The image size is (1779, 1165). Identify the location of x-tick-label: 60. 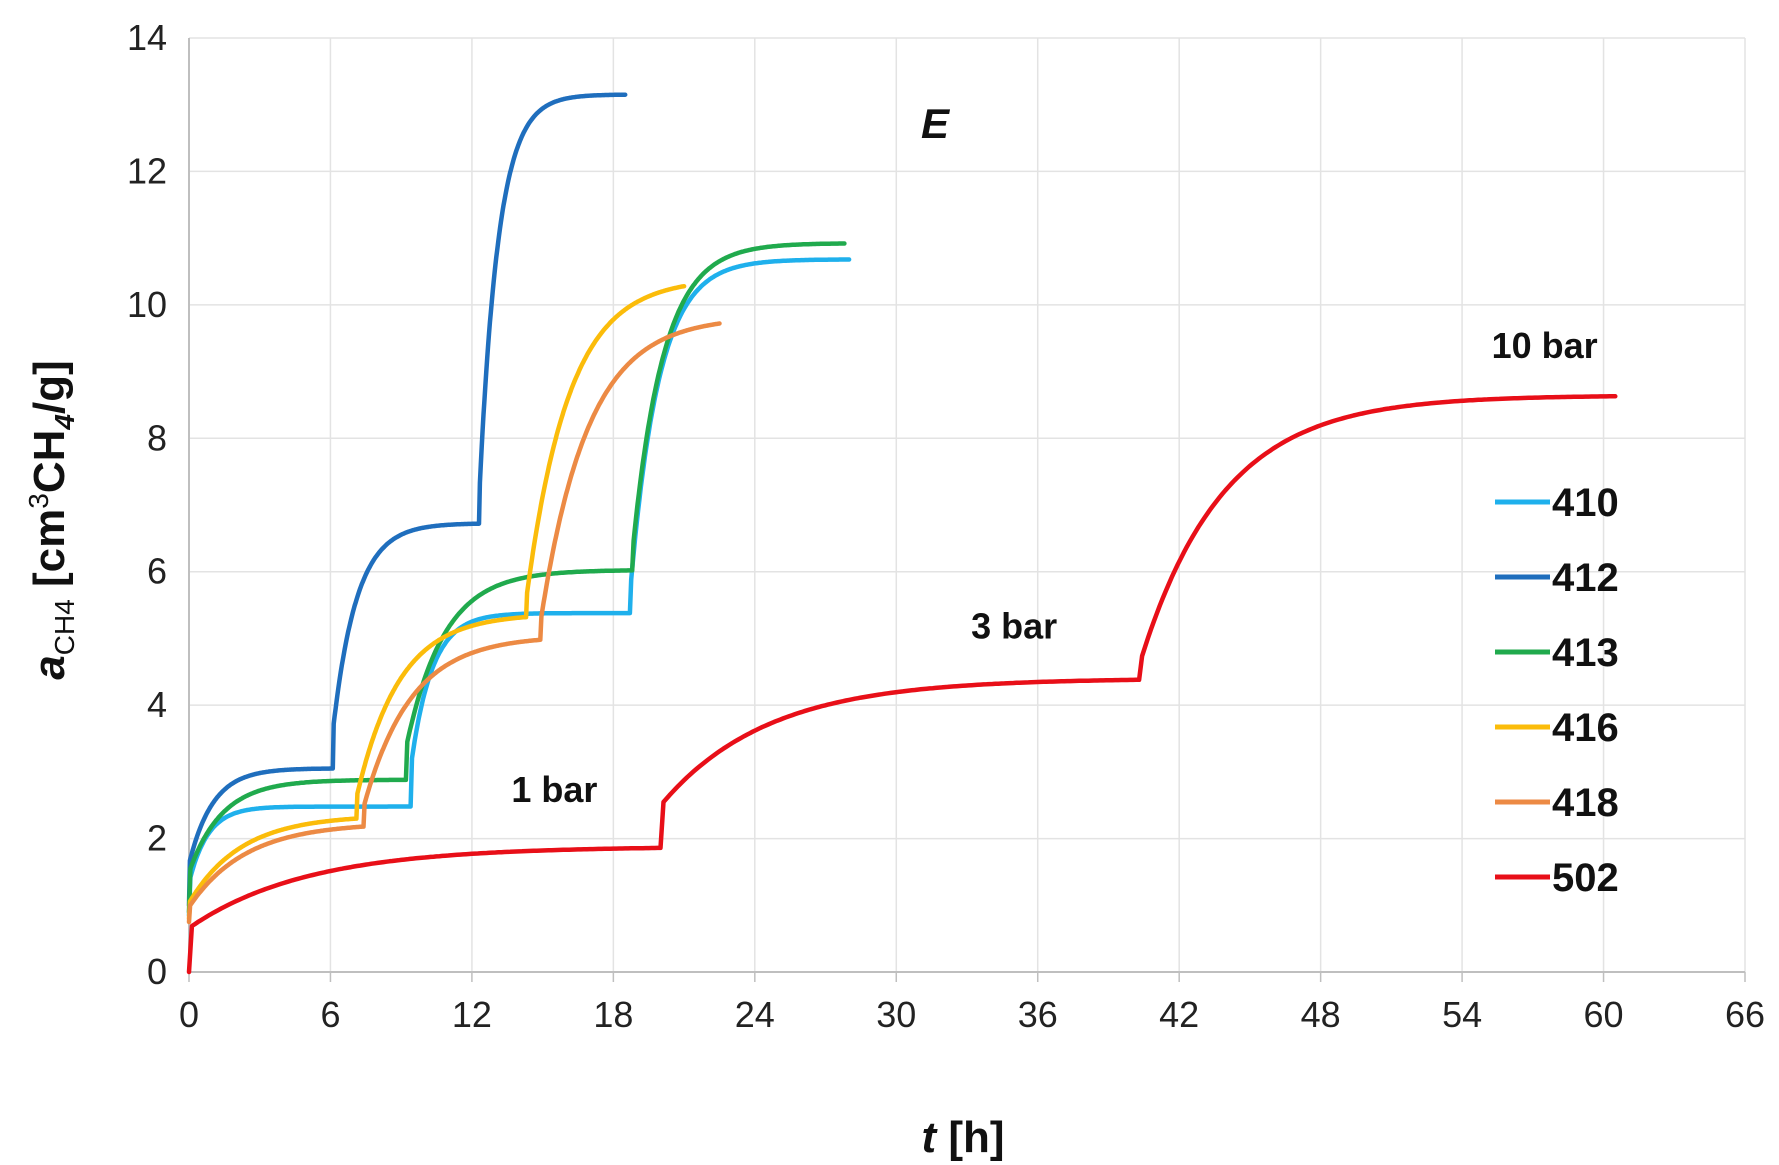
(1604, 1014).